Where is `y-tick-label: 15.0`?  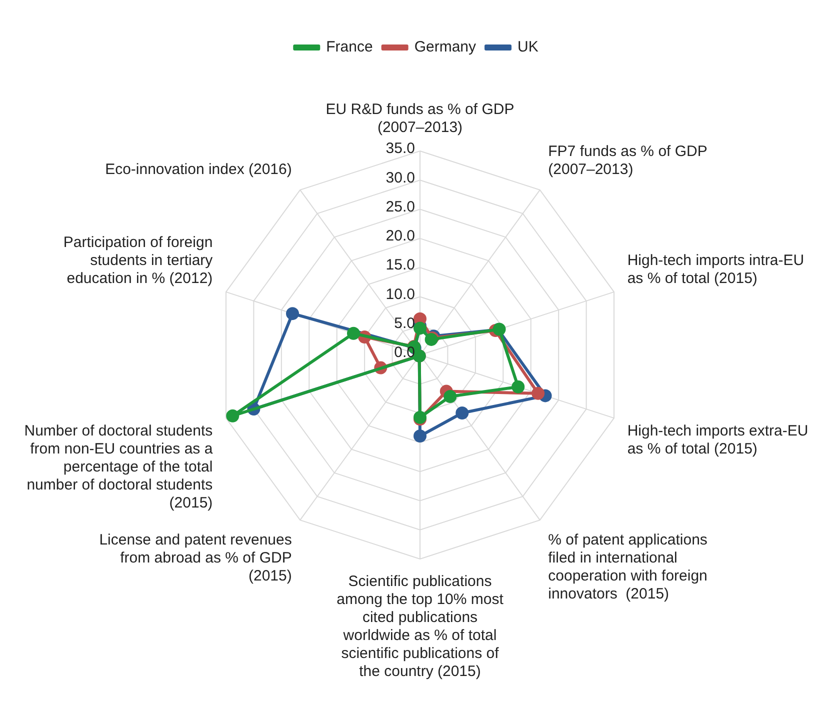 y-tick-label: 15.0 is located at coordinates (400, 265).